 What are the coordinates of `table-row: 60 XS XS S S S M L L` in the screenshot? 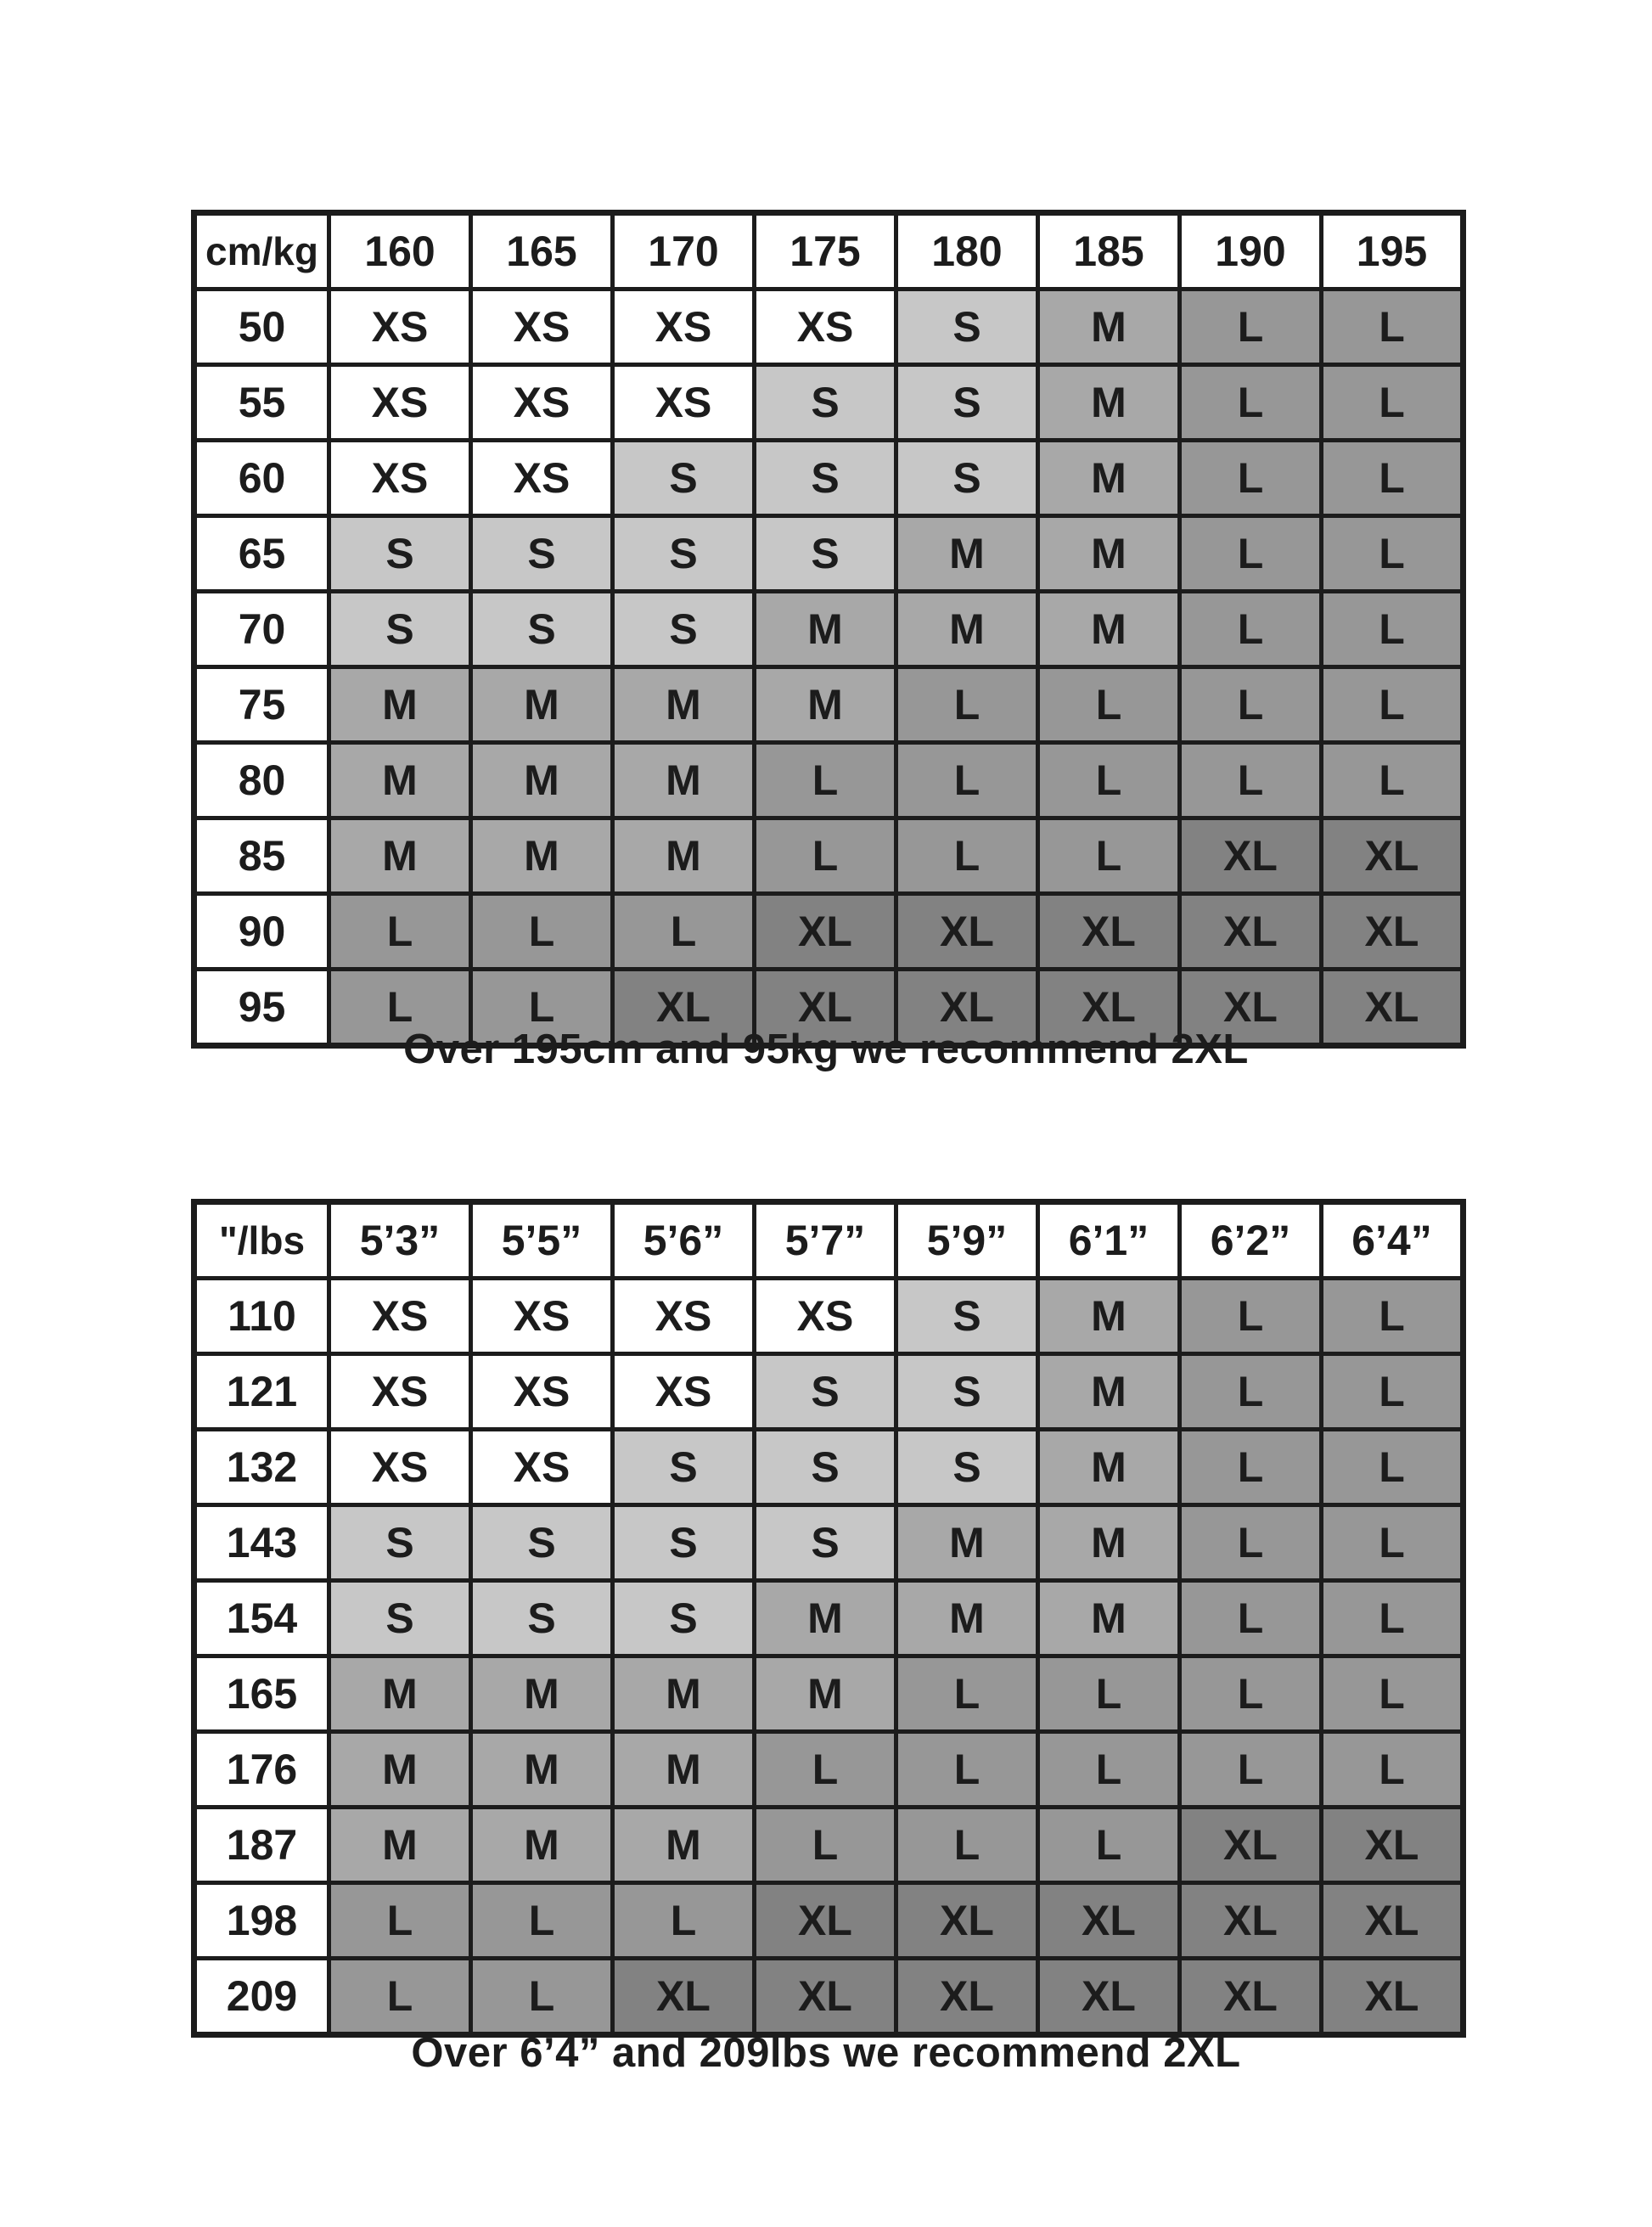 It's located at (828, 478).